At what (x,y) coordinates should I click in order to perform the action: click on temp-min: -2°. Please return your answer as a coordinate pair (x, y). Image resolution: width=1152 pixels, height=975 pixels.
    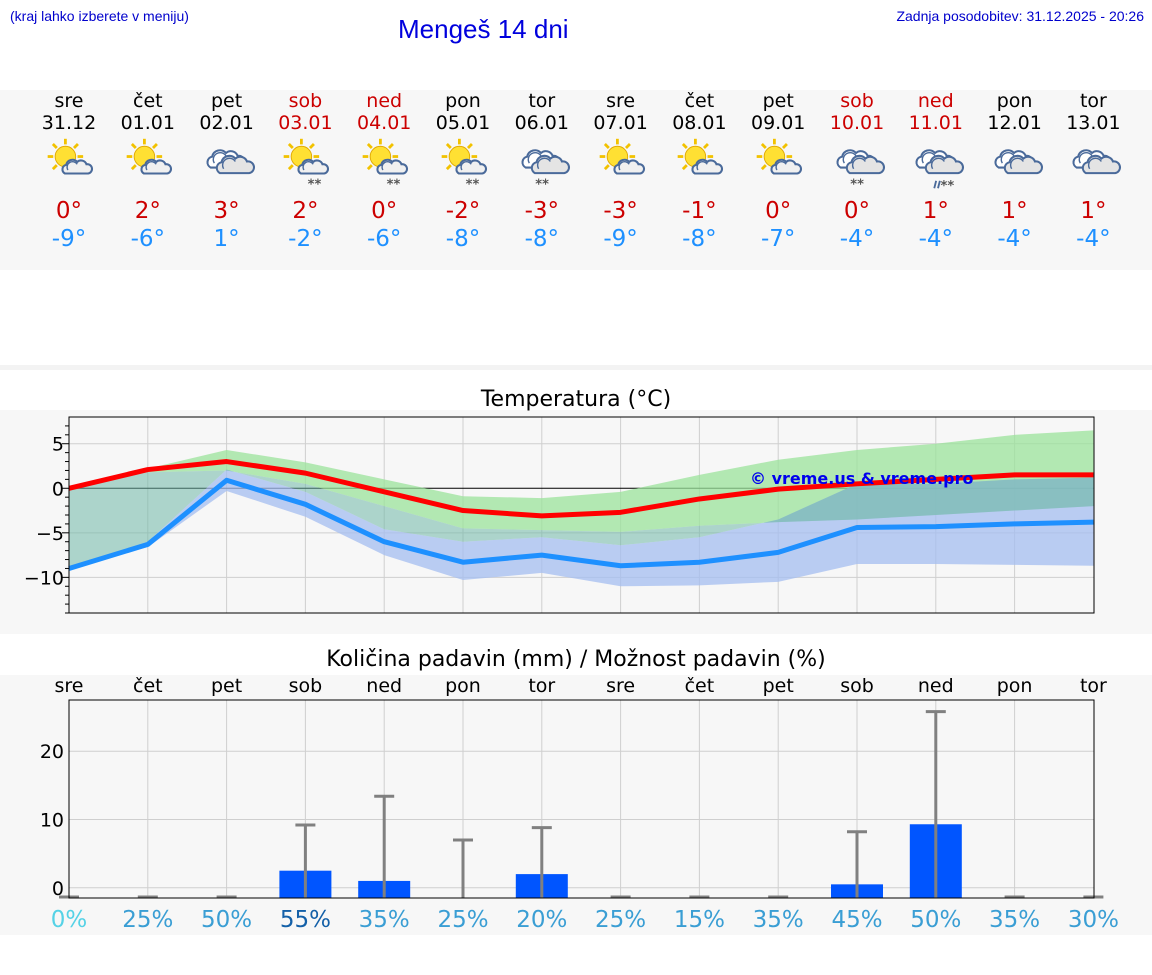
    Looking at the image, I should click on (305, 239).